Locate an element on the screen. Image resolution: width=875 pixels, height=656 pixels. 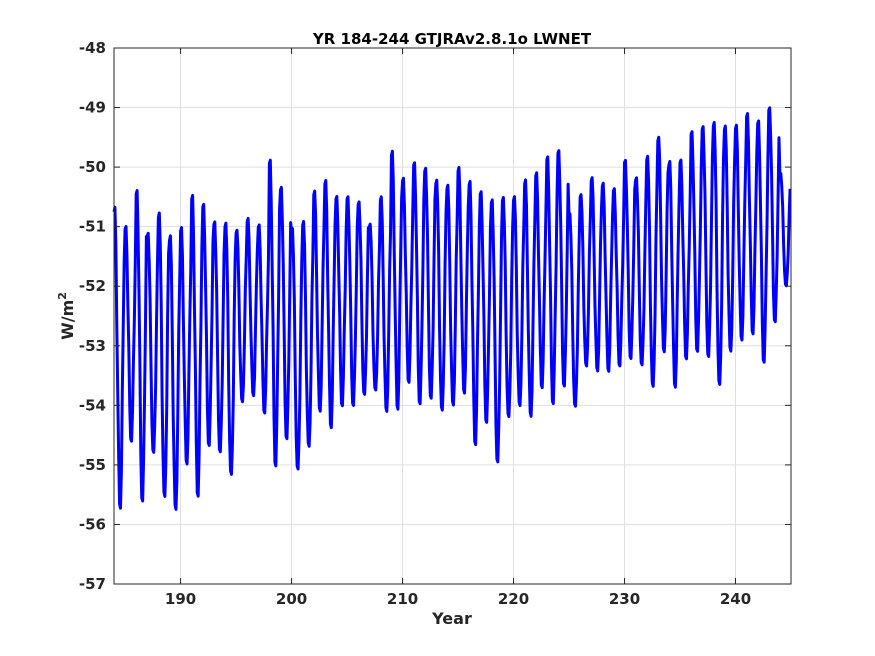
y-axis-title: W/m2 is located at coordinates (66, 316).